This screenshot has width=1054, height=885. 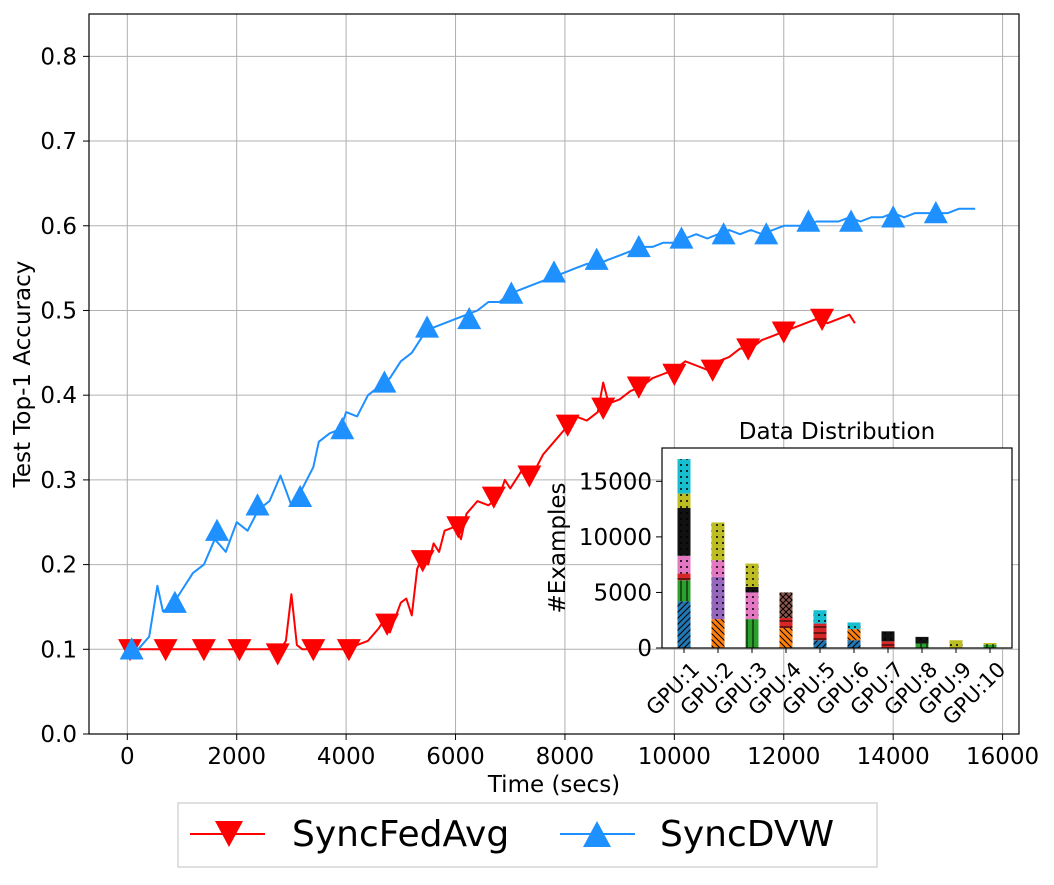 I want to click on x-tick-label: 8000, so click(x=565, y=757).